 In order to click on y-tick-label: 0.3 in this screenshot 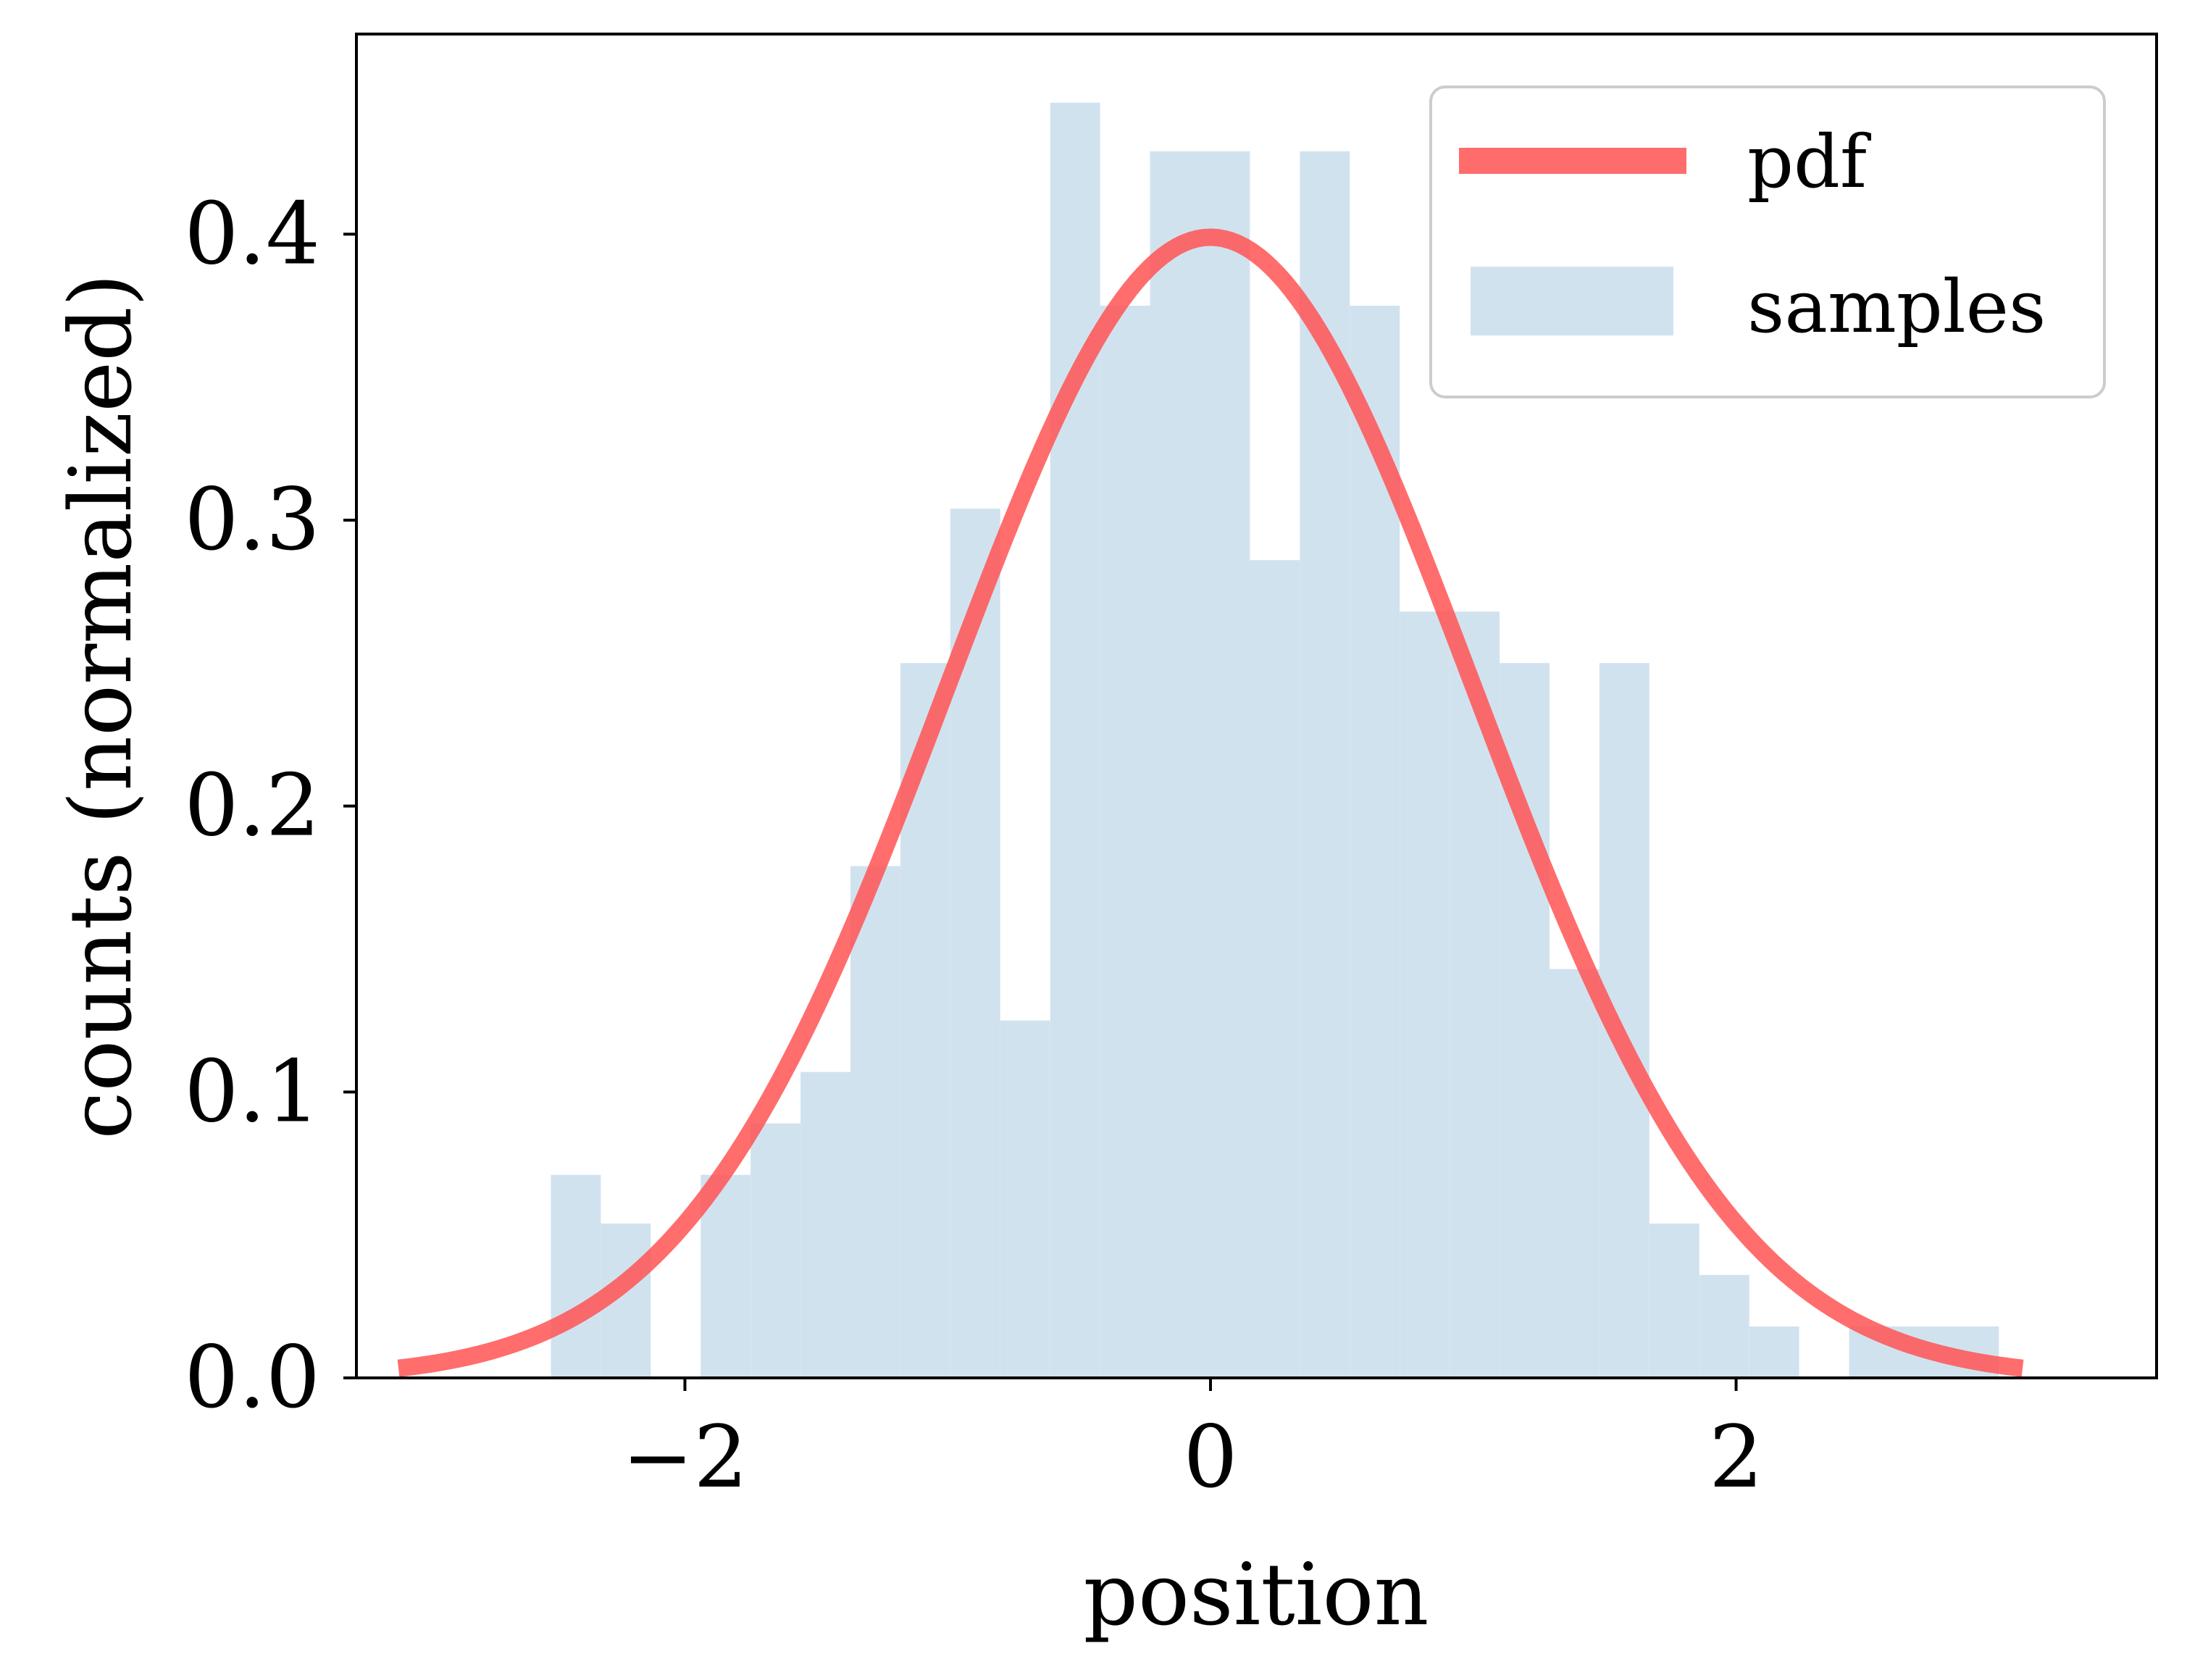, I will do `click(252, 519)`.